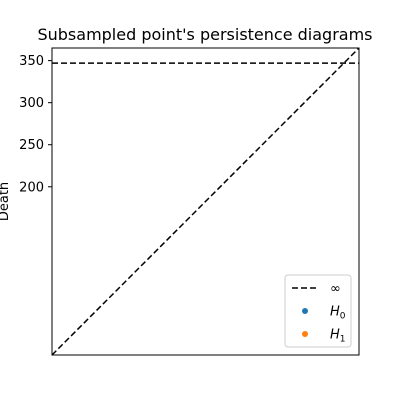  Describe the element at coordinates (305, 334) in the screenshot. I see `legend-marker-h1` at that location.